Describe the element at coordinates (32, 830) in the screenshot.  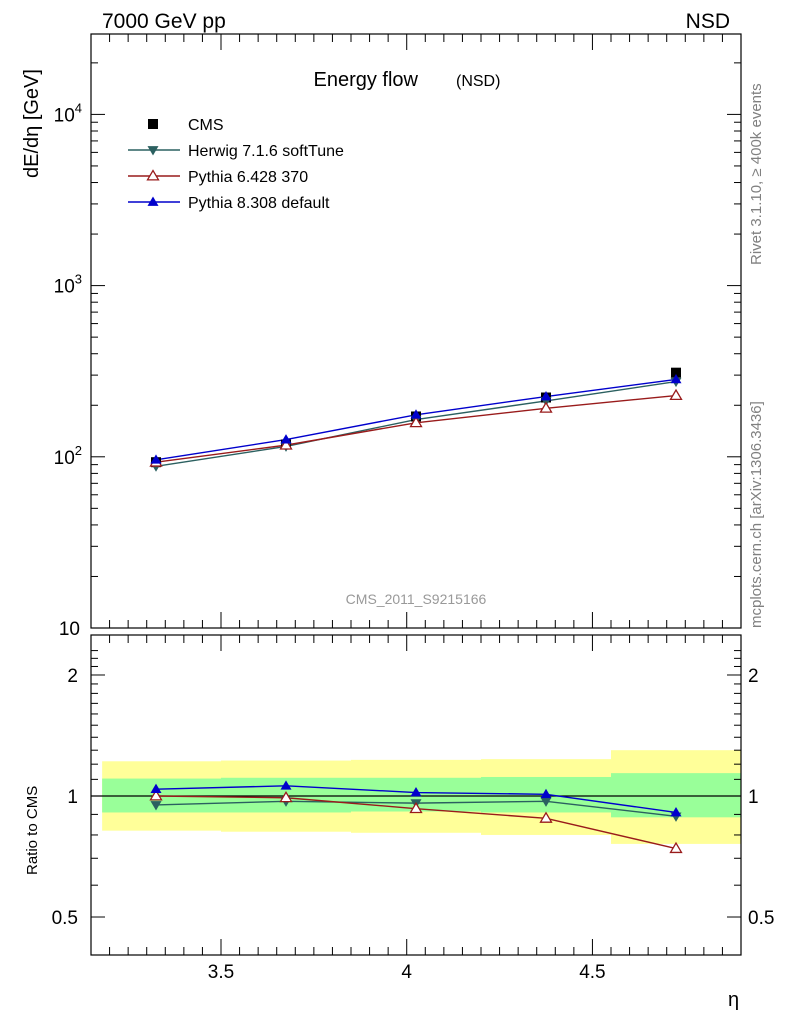
I see `ratio-y-axis-label: Ratio to CMS` at that location.